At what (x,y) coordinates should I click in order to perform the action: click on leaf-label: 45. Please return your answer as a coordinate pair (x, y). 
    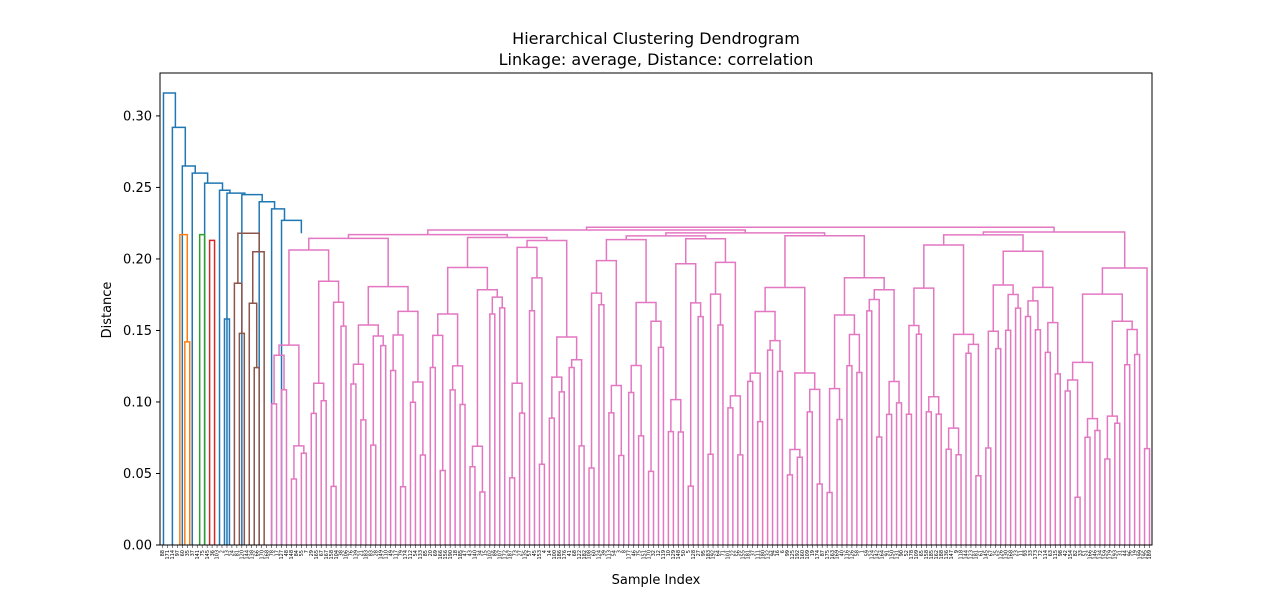
    Looking at the image, I should click on (535, 553).